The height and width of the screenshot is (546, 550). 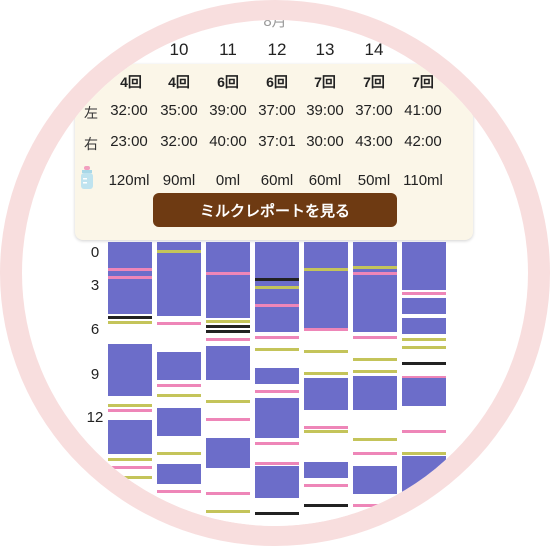 What do you see at coordinates (129, 141) in the screenshot?
I see `right-duration: 23:00` at bounding box center [129, 141].